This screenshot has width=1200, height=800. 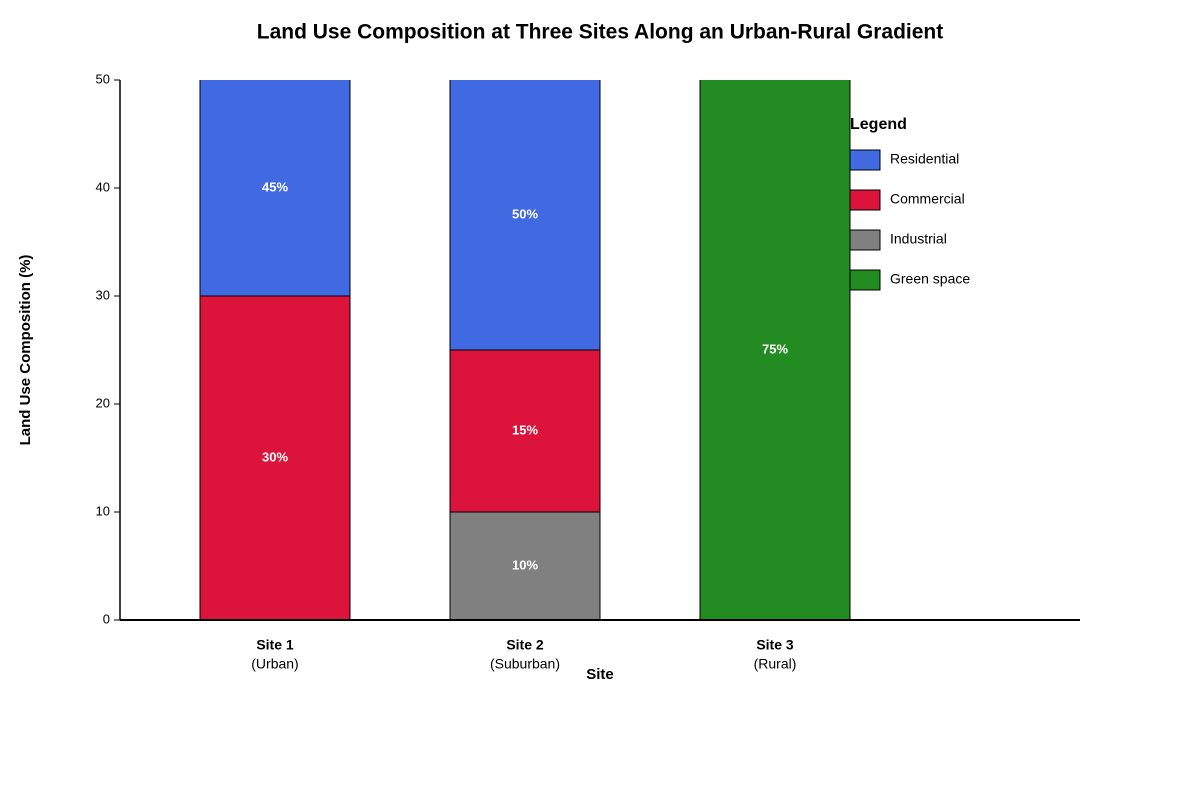 What do you see at coordinates (918, 239) in the screenshot?
I see `legend-label: Industrial` at bounding box center [918, 239].